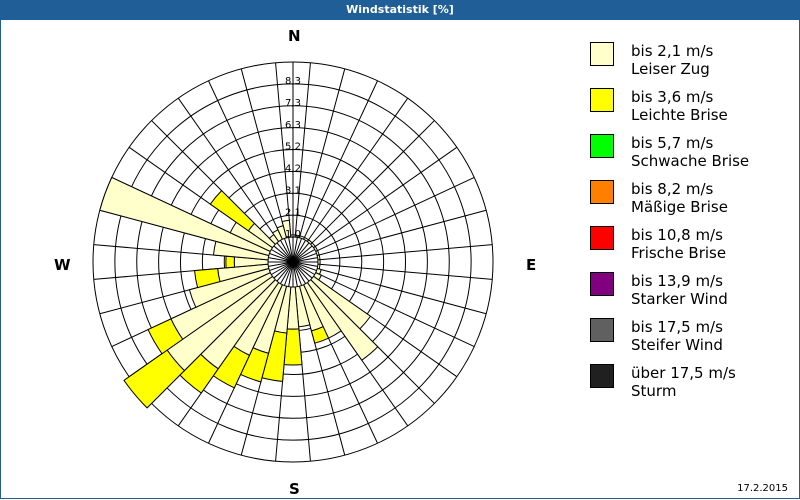 This screenshot has height=500, width=800. Describe the element at coordinates (672, 51) in the screenshot. I see `legend-range: bis 2,1 m/s` at that location.